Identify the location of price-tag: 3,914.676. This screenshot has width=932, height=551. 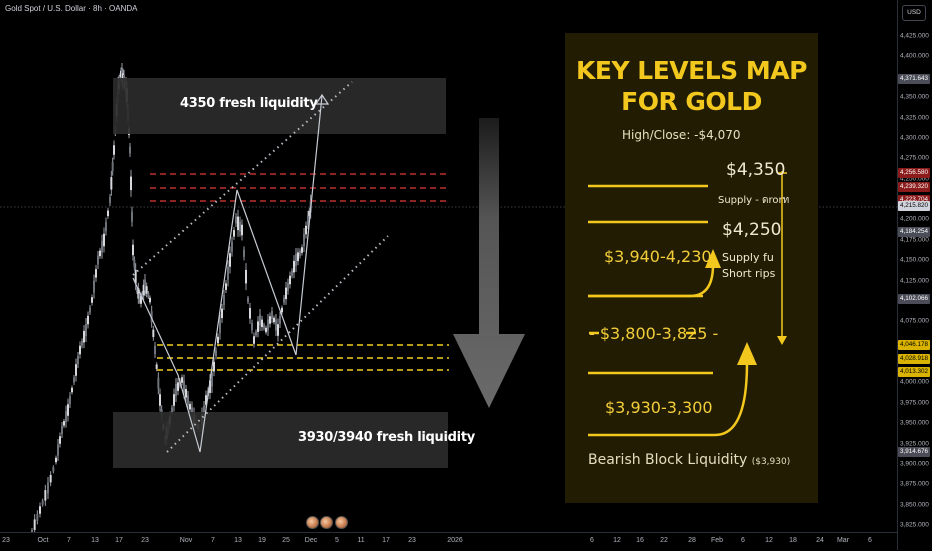
(914, 451).